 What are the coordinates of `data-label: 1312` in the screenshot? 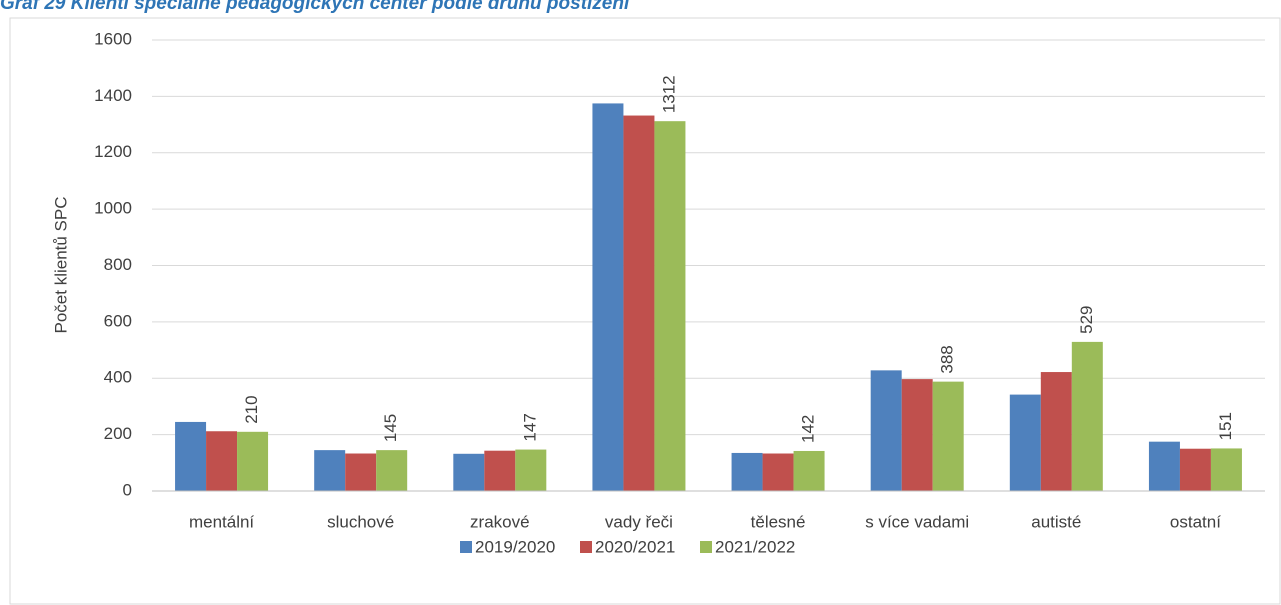 It's located at (668, 94).